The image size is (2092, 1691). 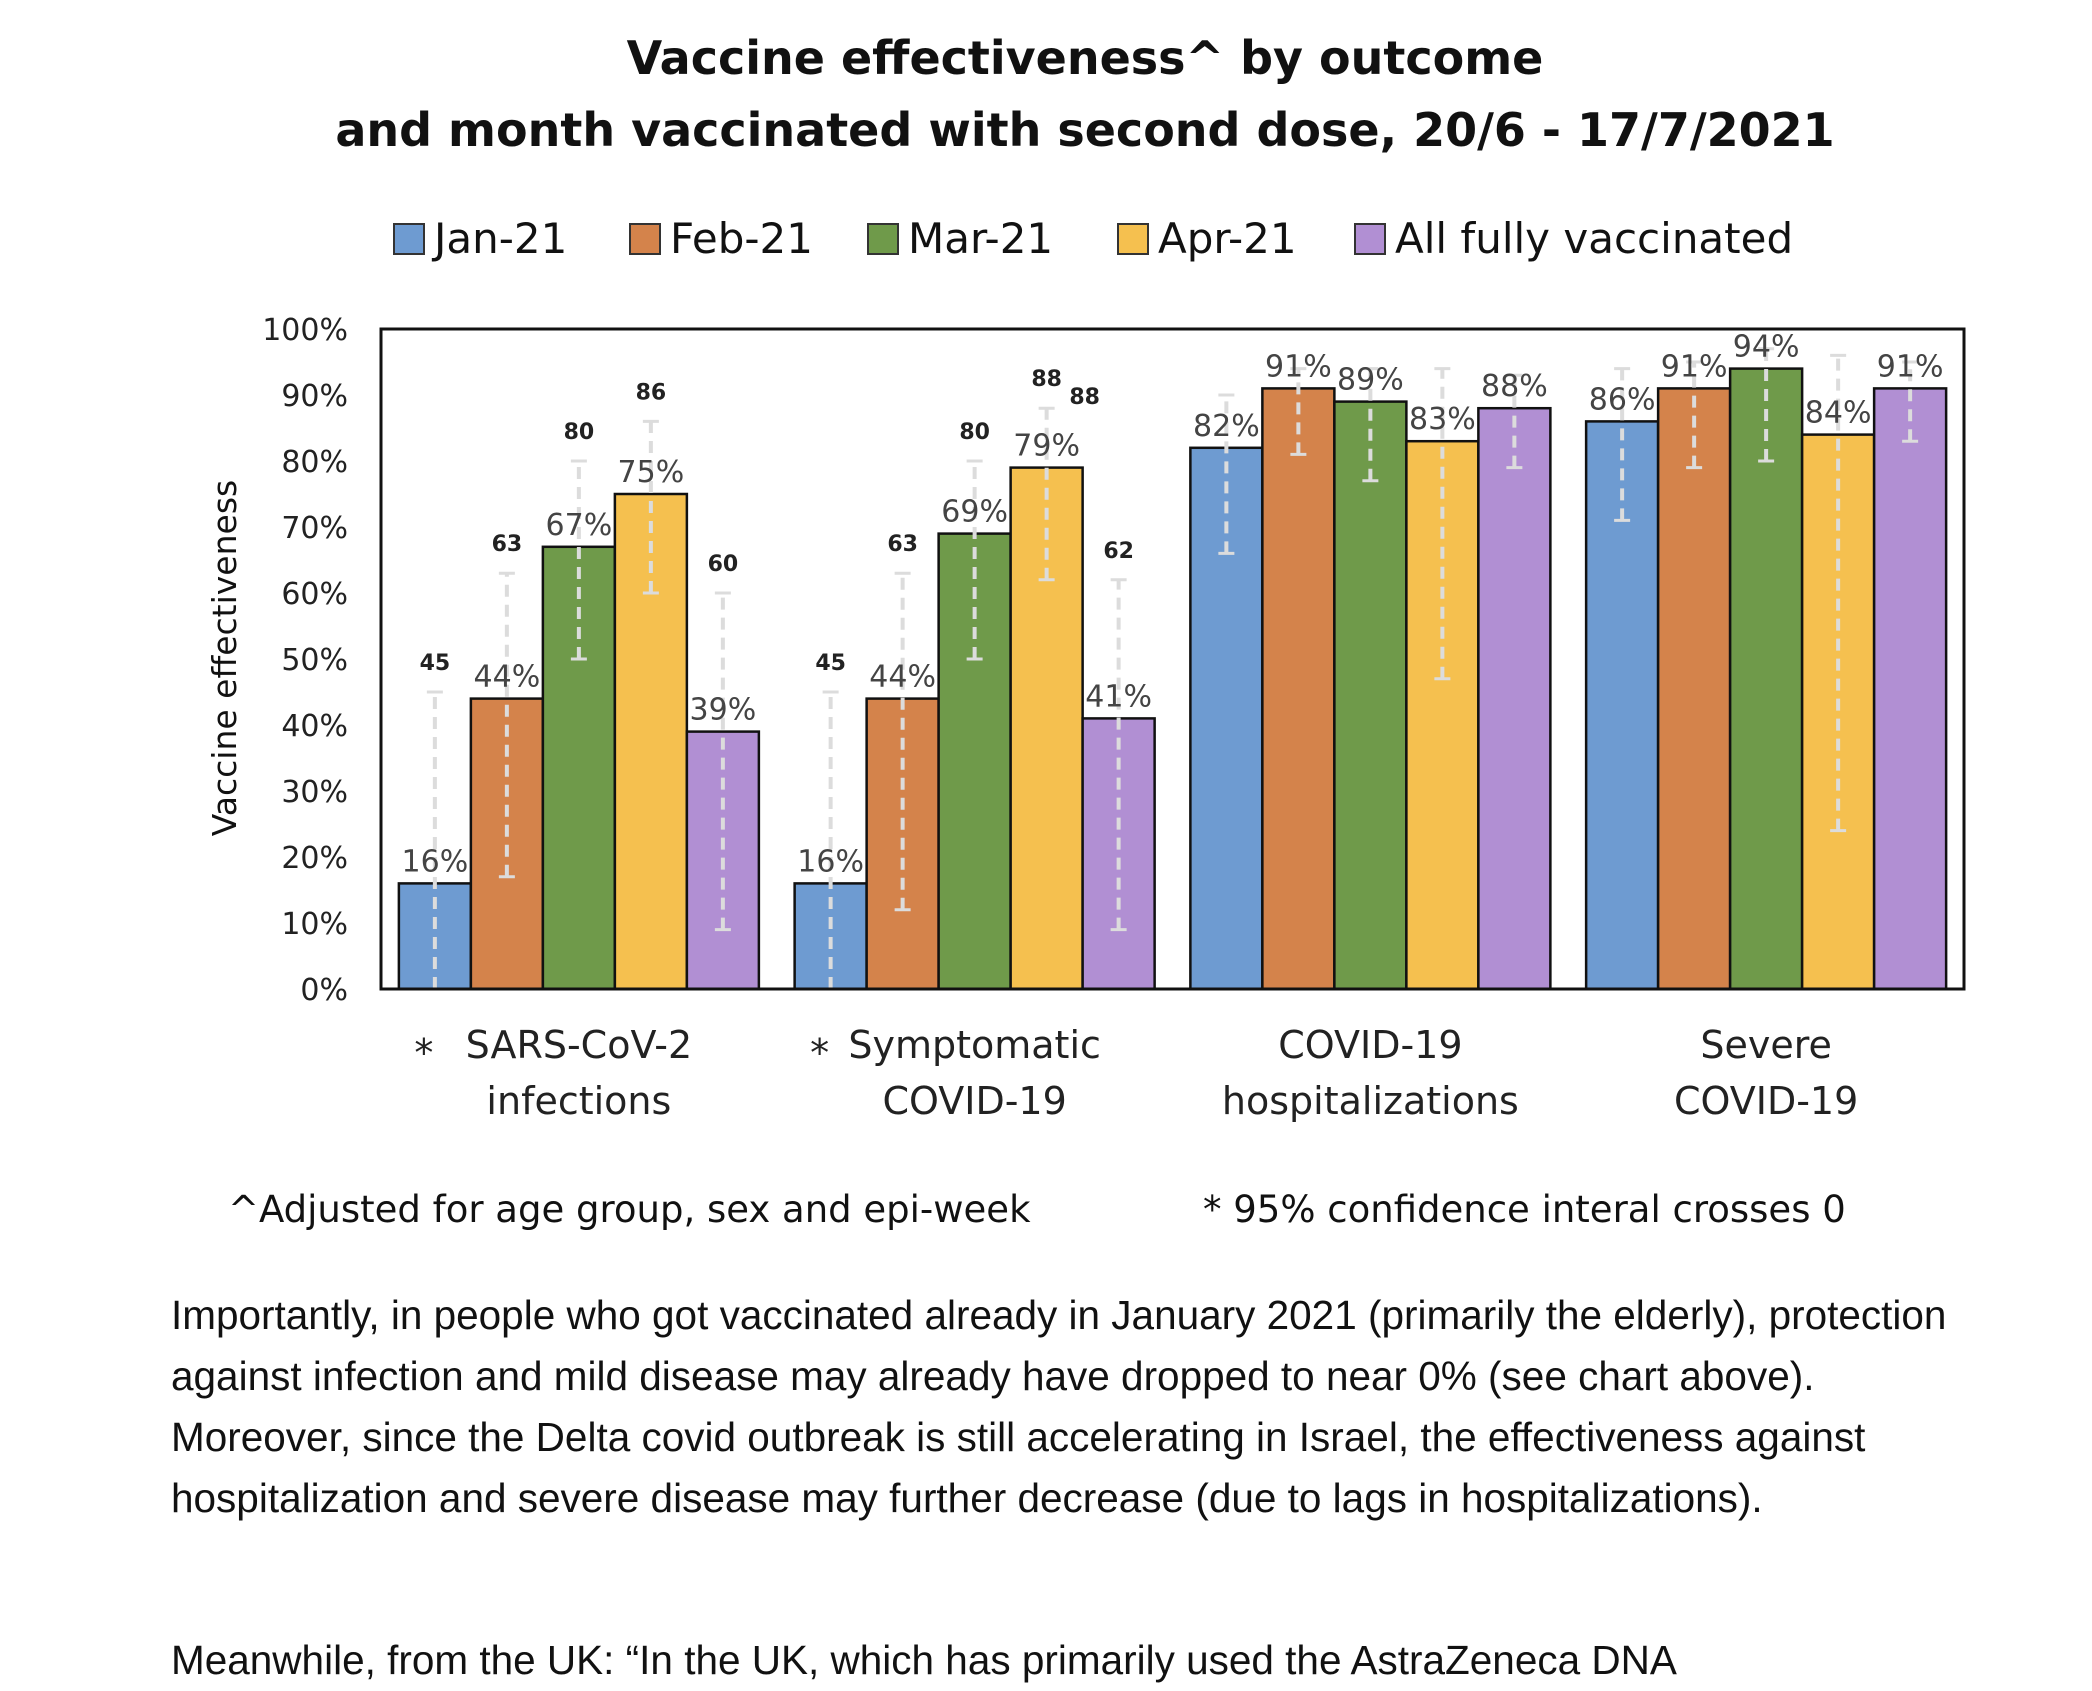 I want to click on category-marker-2: *, so click(x=819, y=1053).